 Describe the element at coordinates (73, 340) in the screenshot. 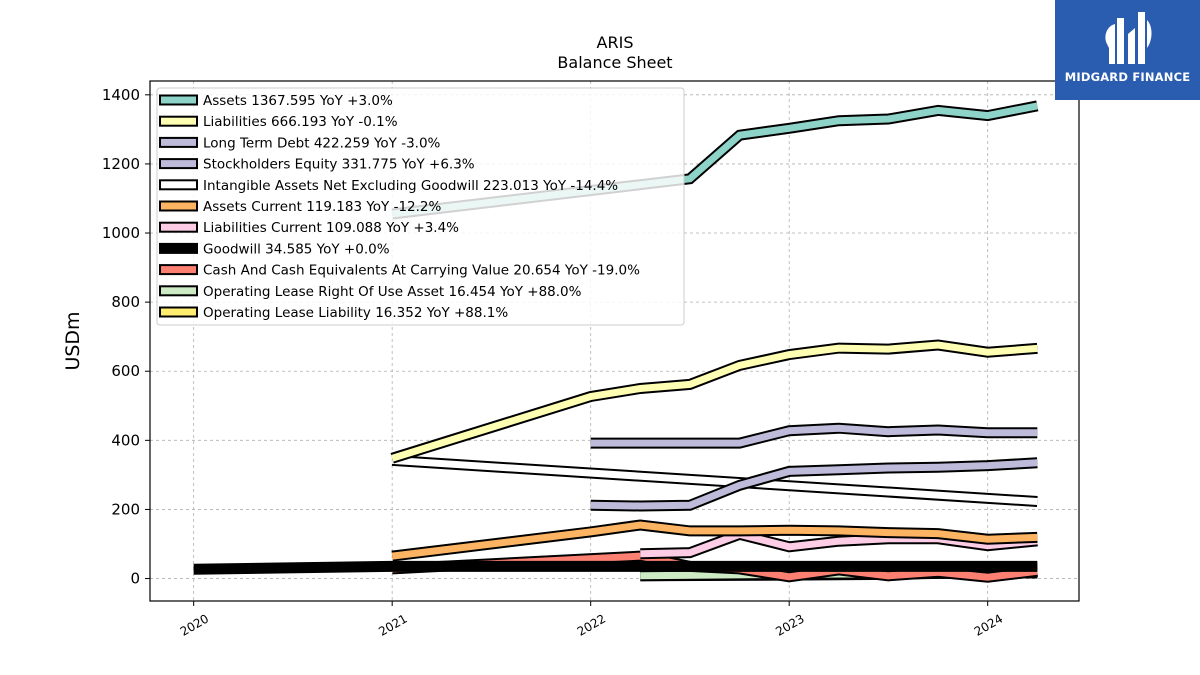

I see `y-axis-label: USDm` at that location.